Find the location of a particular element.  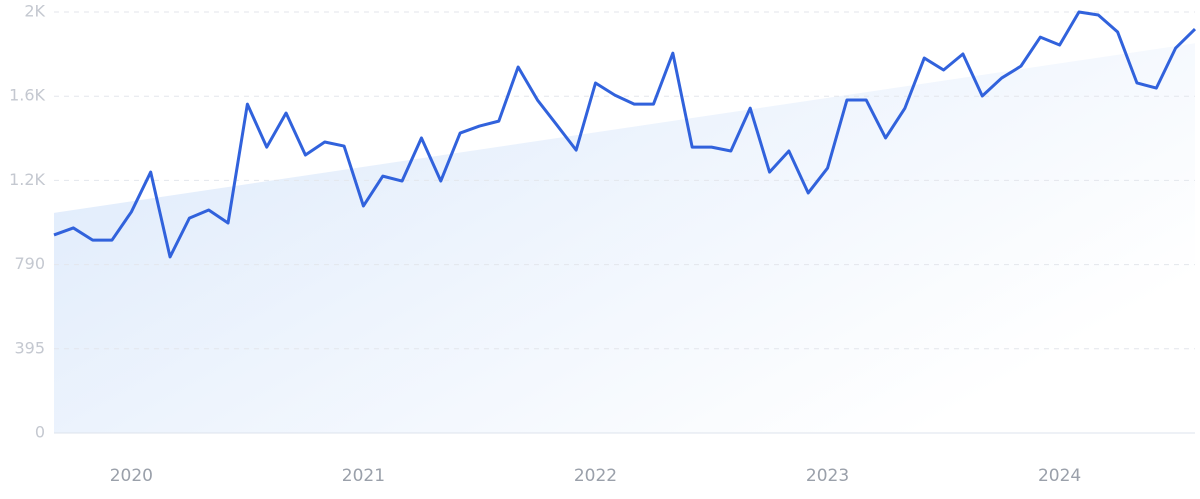

y-tick-label: 2K is located at coordinates (34, 11).